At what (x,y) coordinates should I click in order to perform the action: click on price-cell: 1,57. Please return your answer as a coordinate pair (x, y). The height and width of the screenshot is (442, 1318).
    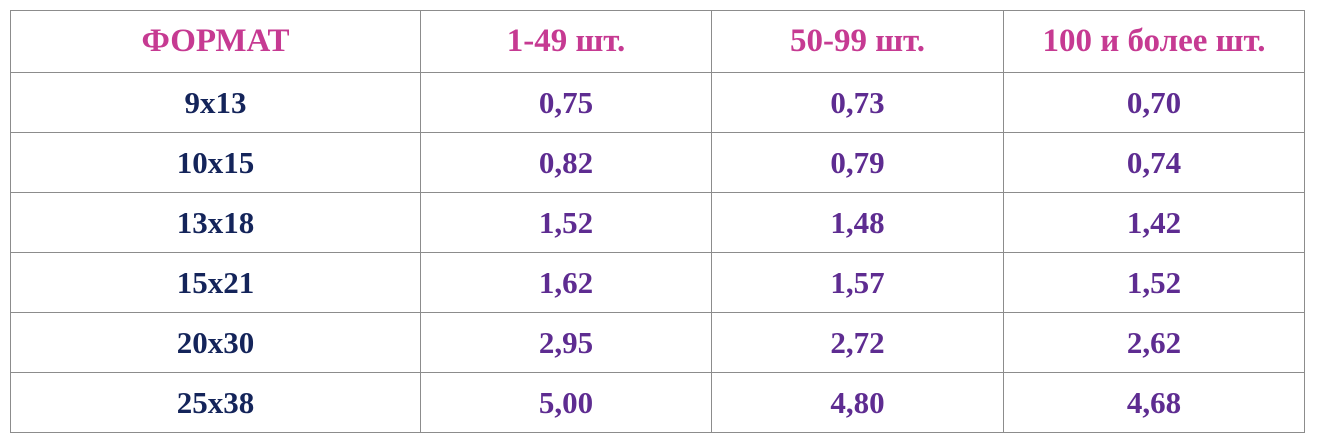
    Looking at the image, I should click on (857, 282).